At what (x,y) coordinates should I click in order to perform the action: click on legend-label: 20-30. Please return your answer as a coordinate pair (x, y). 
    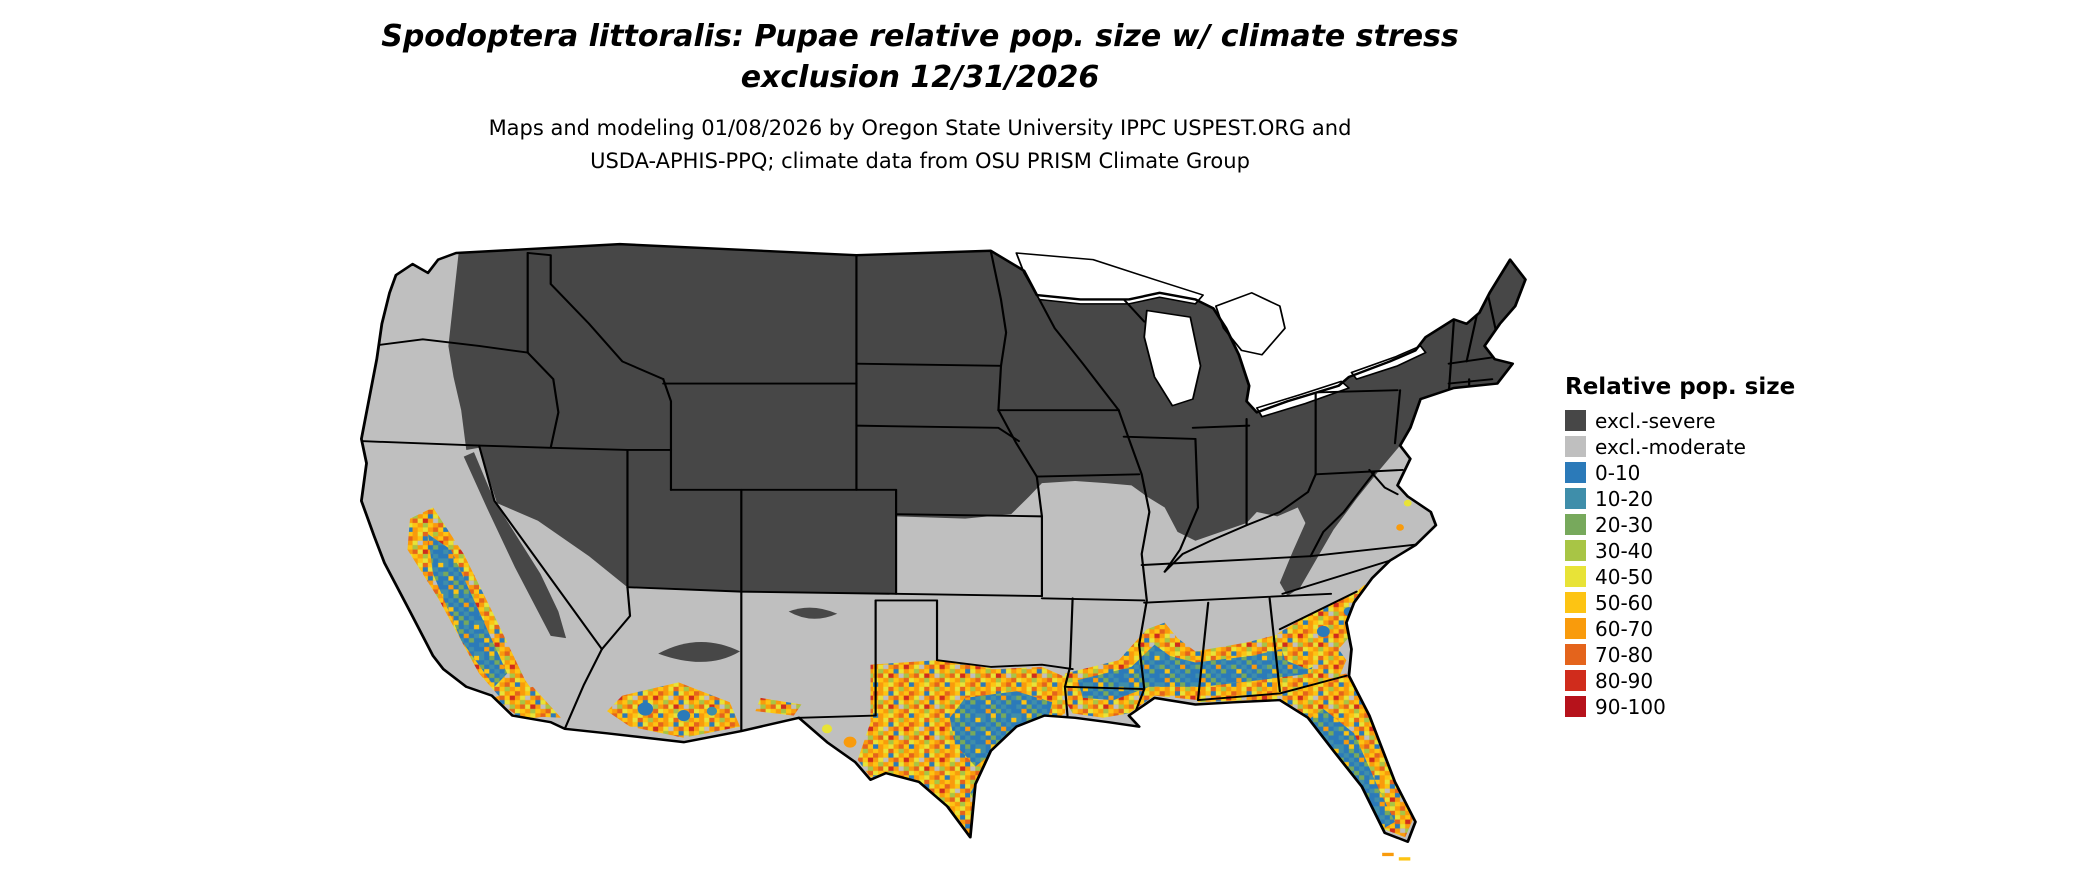
    Looking at the image, I should click on (1624, 524).